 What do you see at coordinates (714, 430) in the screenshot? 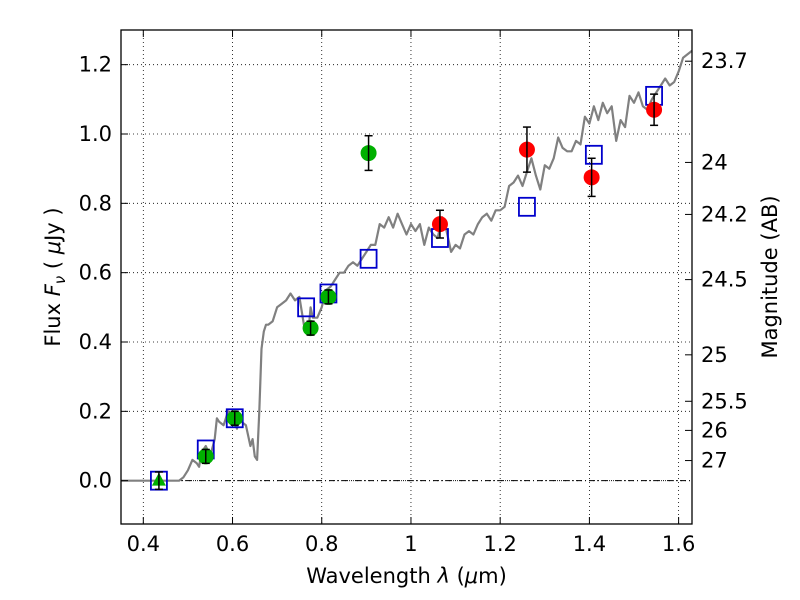
I see `y2-tick-label: 26` at bounding box center [714, 430].